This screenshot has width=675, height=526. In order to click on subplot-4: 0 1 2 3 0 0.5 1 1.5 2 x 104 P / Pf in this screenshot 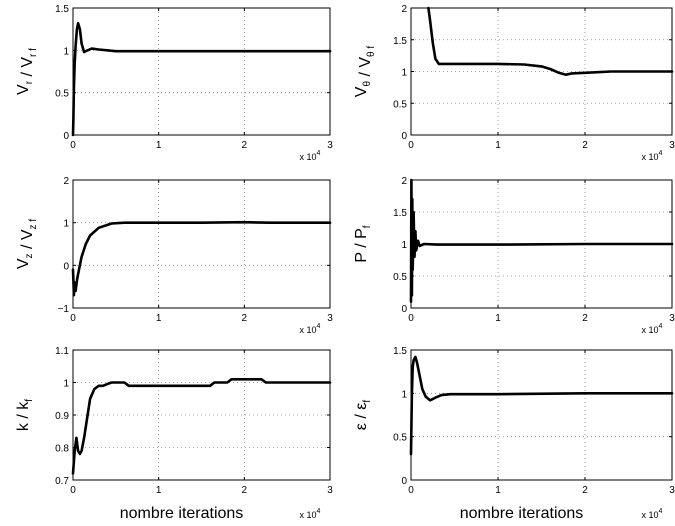, I will do `click(514, 255)`.